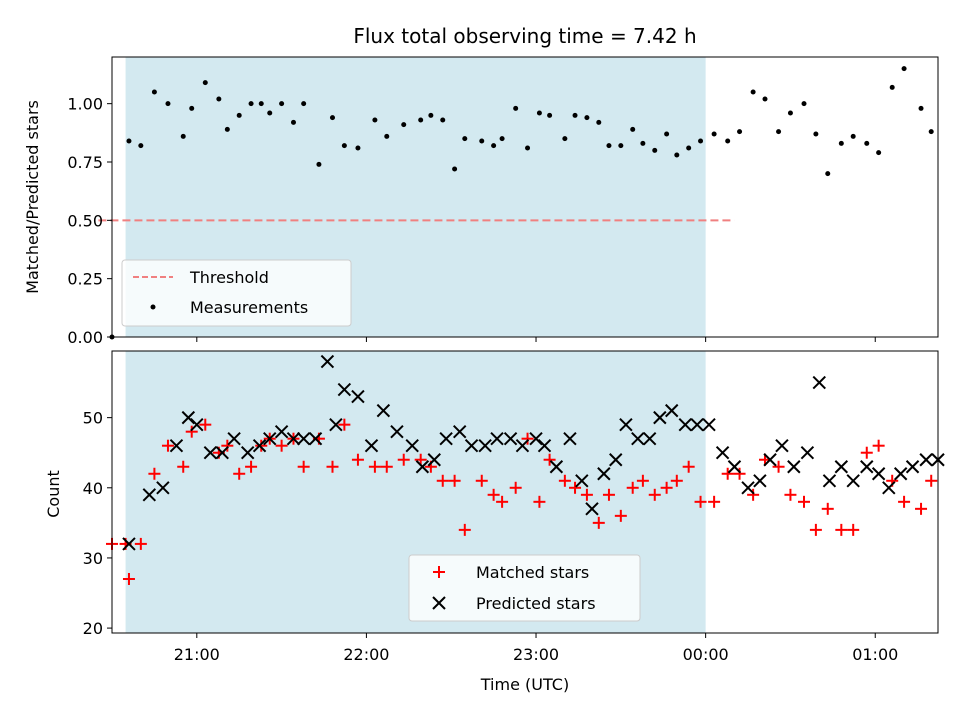 The image size is (960, 720). Describe the element at coordinates (85, 162) in the screenshot. I see `top-y-tick-label: 0.75` at that location.